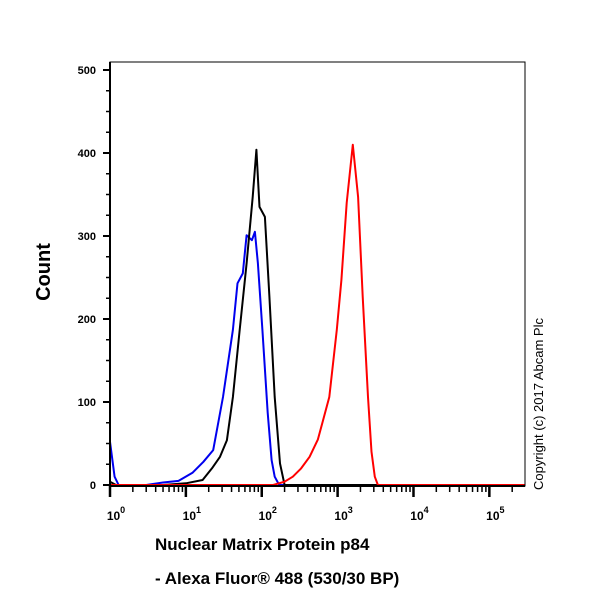 This screenshot has height=605, width=600. What do you see at coordinates (268, 514) in the screenshot?
I see `x-tick-label: 10²` at bounding box center [268, 514].